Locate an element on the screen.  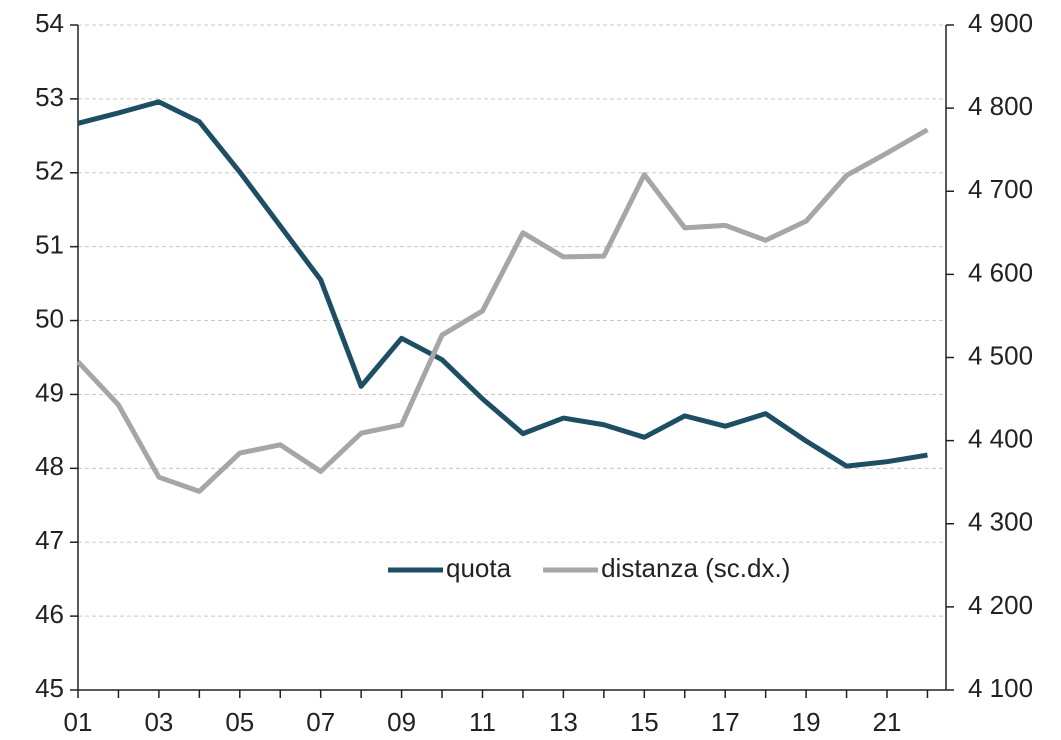
y2-tick-label: 4 900 is located at coordinates (1000, 23).